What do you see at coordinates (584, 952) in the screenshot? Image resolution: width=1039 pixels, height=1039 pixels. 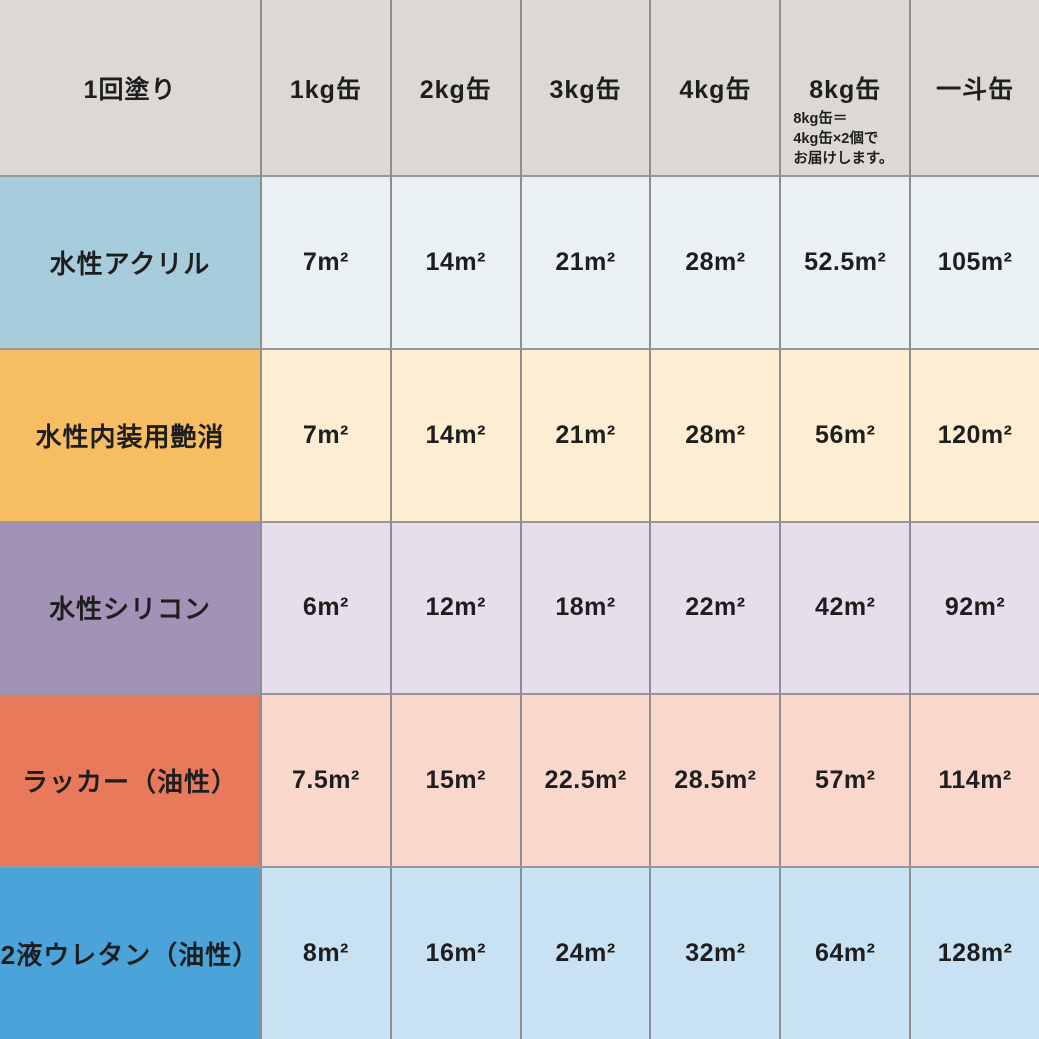 I see `coverage-cell: 24m²` at bounding box center [584, 952].